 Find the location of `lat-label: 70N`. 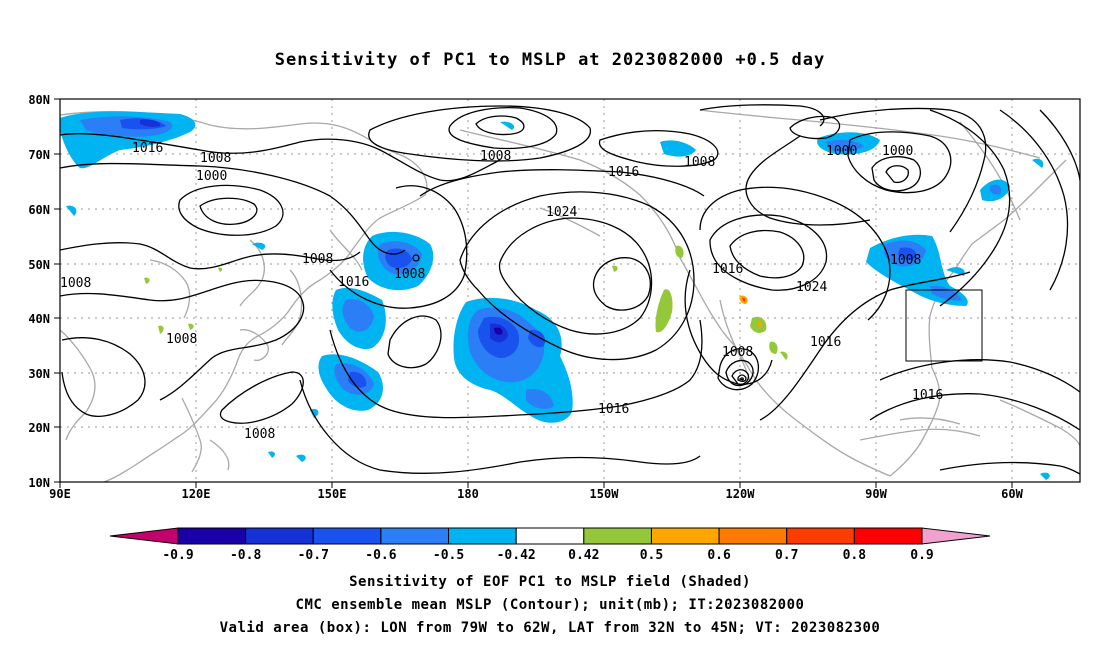

lat-label: 70N is located at coordinates (39, 155).